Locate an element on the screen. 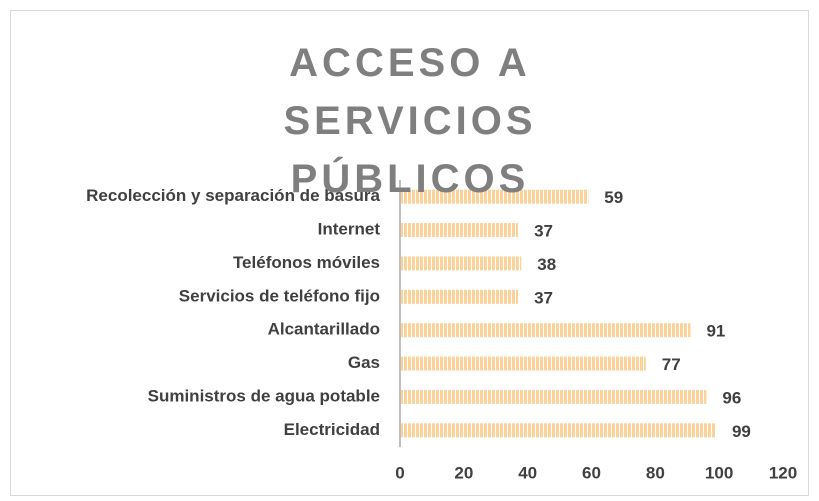 This screenshot has width=819, height=501. y-tick-label: Servicios de teléfono fijo is located at coordinates (279, 295).